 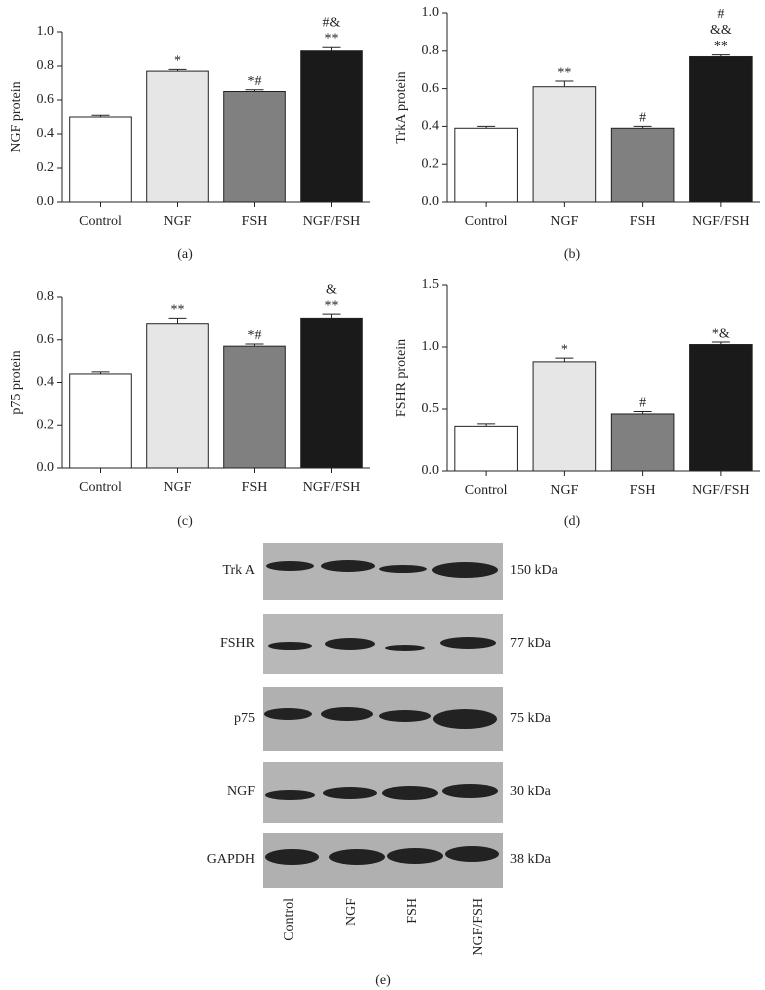 I want to click on y-tick-label: 1.5, so click(x=431, y=284).